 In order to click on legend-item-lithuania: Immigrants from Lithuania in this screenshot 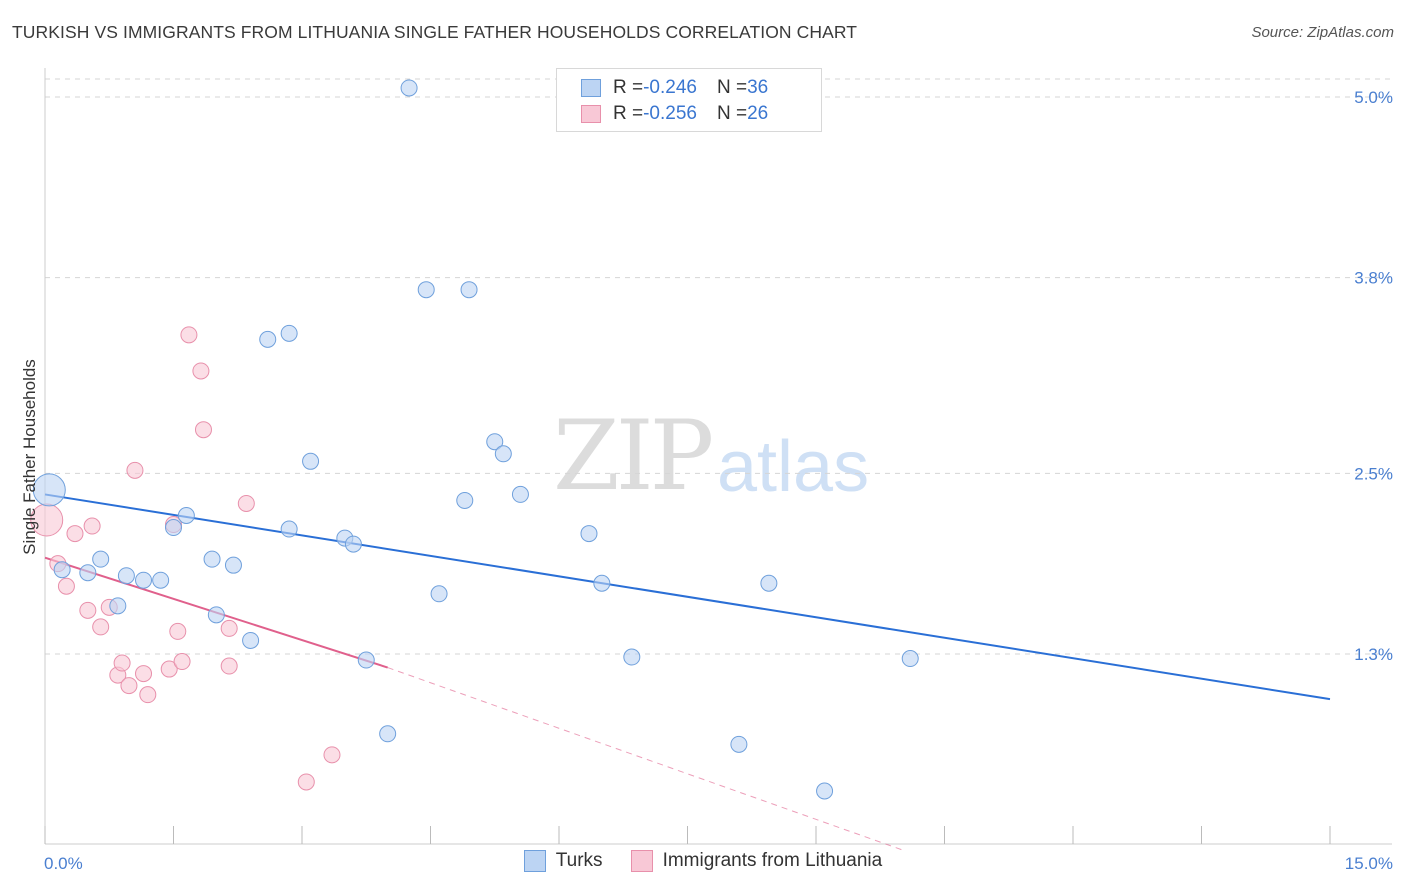, I will do `click(756, 861)`.